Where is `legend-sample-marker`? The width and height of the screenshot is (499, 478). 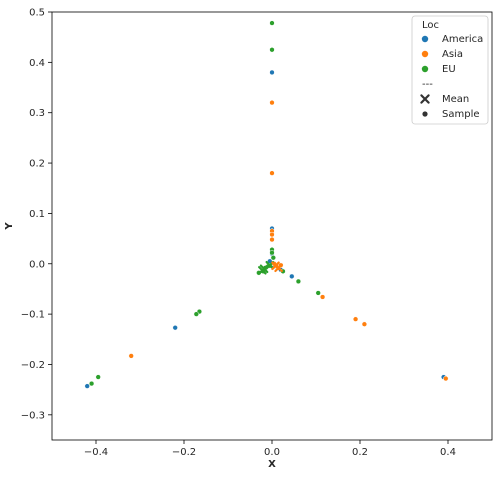
legend-sample-marker is located at coordinates (425, 114).